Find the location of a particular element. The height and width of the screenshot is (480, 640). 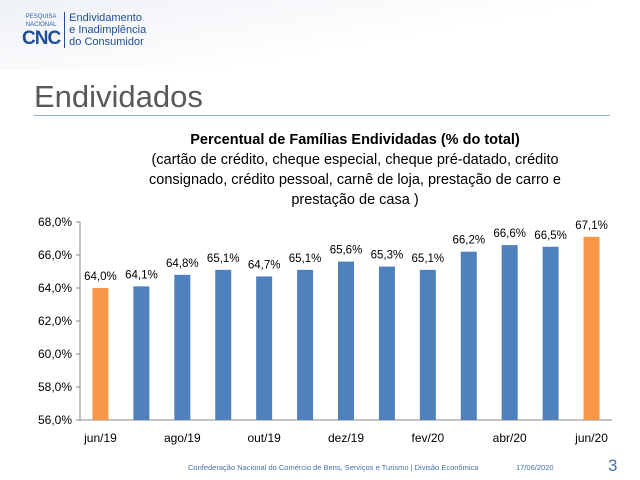

x-tick-label: dez/19 is located at coordinates (346, 438).